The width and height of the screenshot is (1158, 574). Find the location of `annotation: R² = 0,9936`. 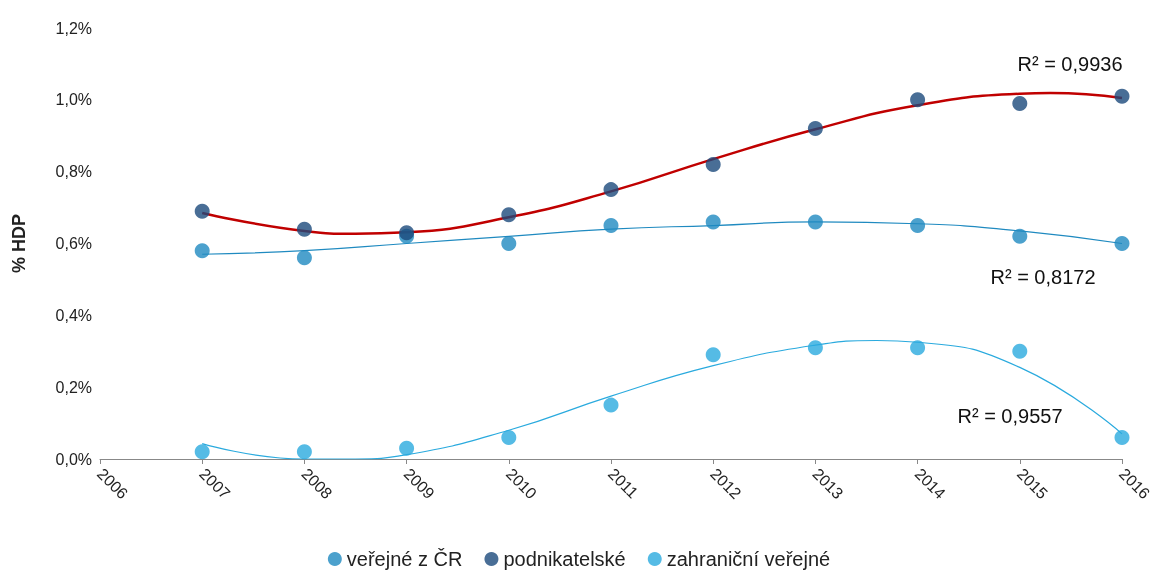

annotation: R² = 0,9936 is located at coordinates (1070, 64).